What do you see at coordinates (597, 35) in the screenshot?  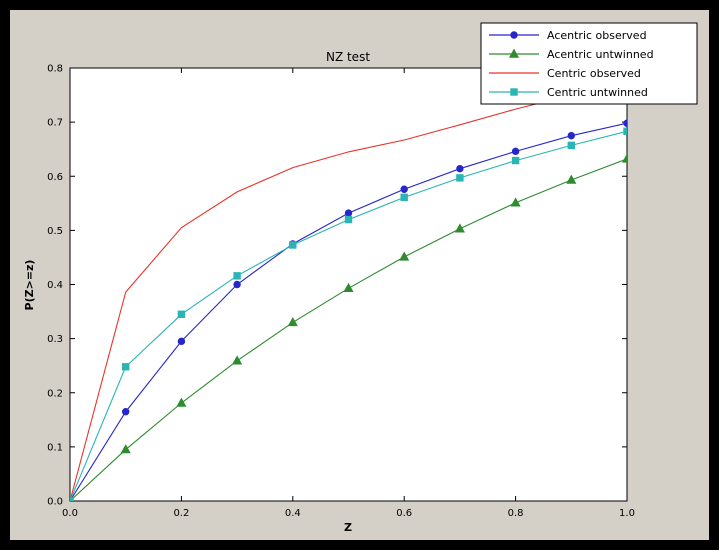 I see `legend-label-acentric-observed: Acentric observed` at bounding box center [597, 35].